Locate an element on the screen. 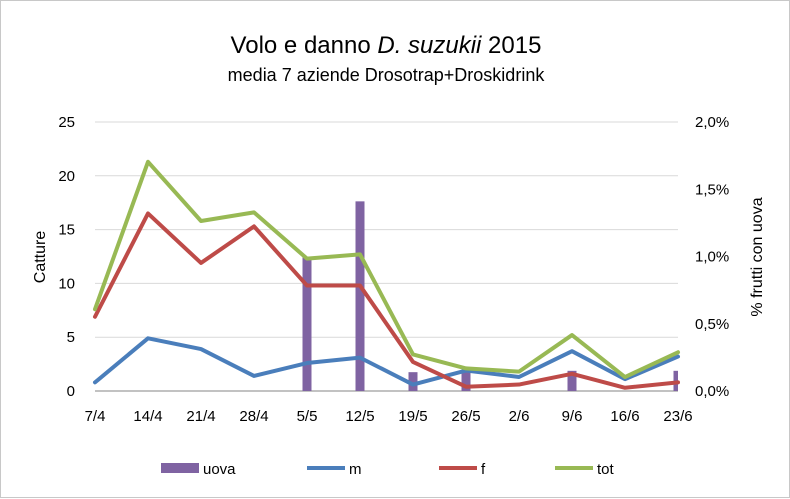 The width and height of the screenshot is (790, 499). legend: uova m f tot is located at coordinates (388, 469).